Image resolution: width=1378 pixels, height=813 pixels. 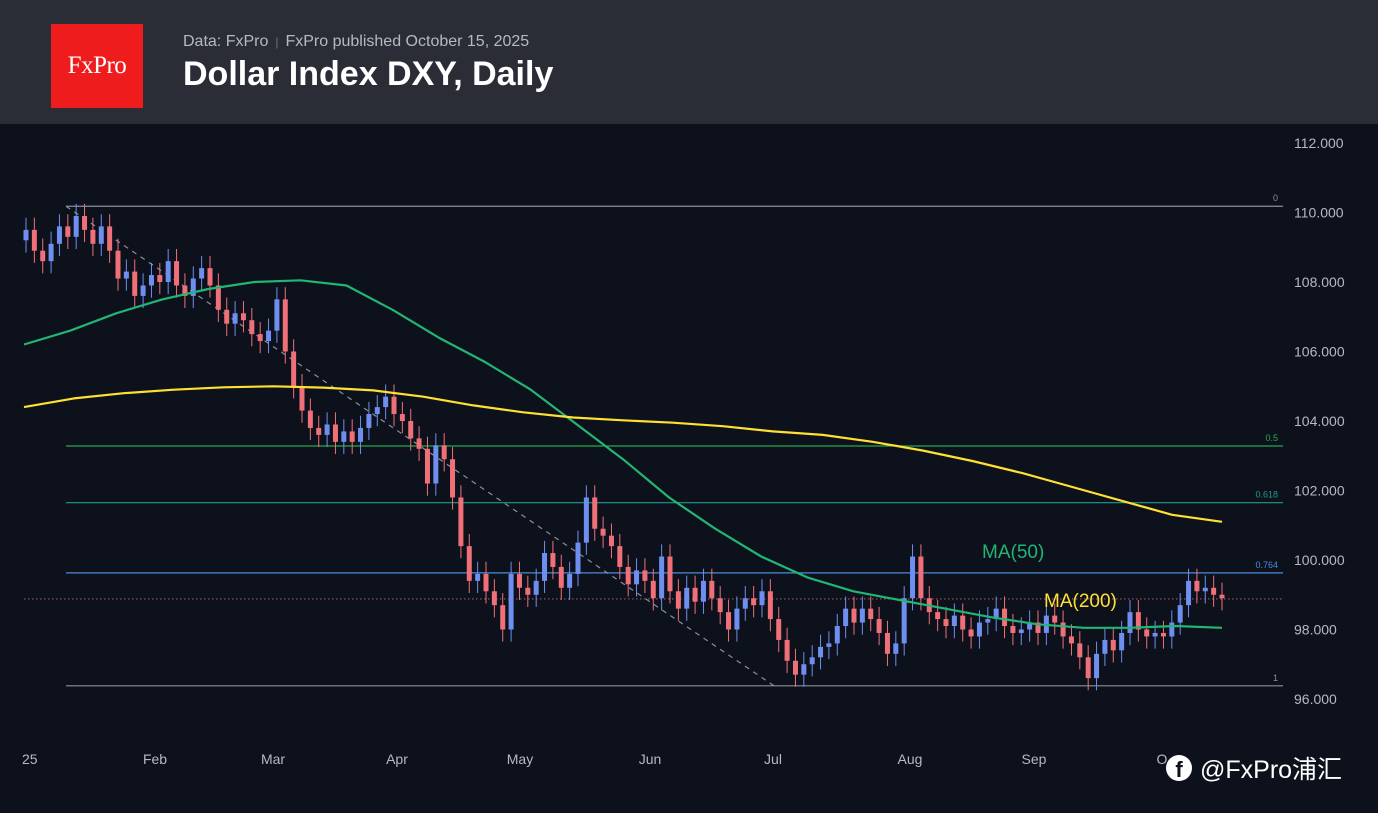 What do you see at coordinates (1034, 759) in the screenshot?
I see `x-tick-label: Sep` at bounding box center [1034, 759].